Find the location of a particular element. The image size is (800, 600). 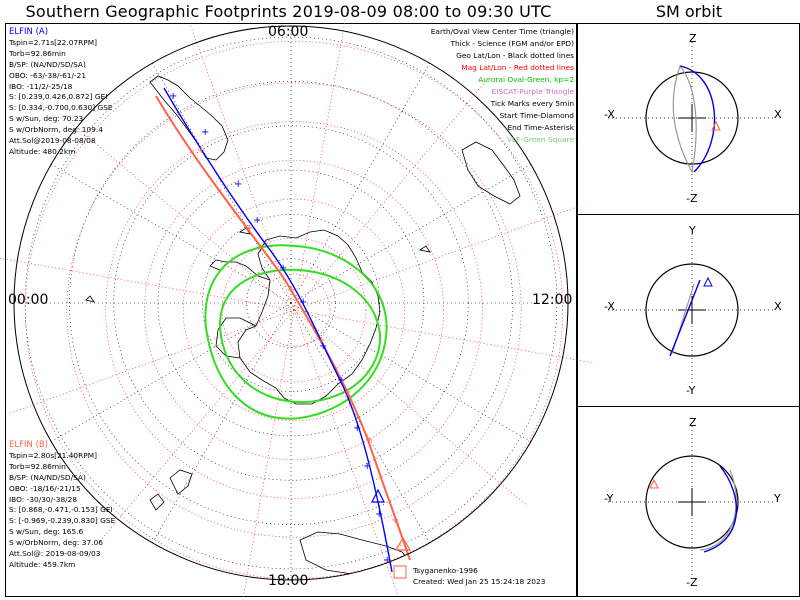

auroral-oval-inner is located at coordinates (300, 336).